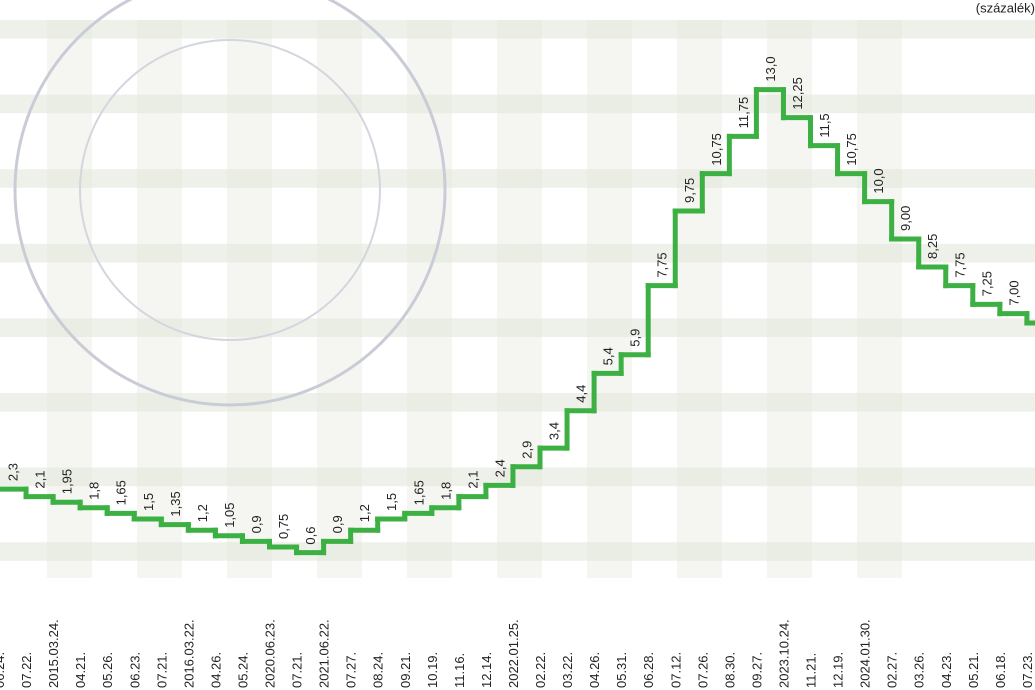 The image size is (1035, 690). I want to click on value-label: 3,4, so click(554, 431).